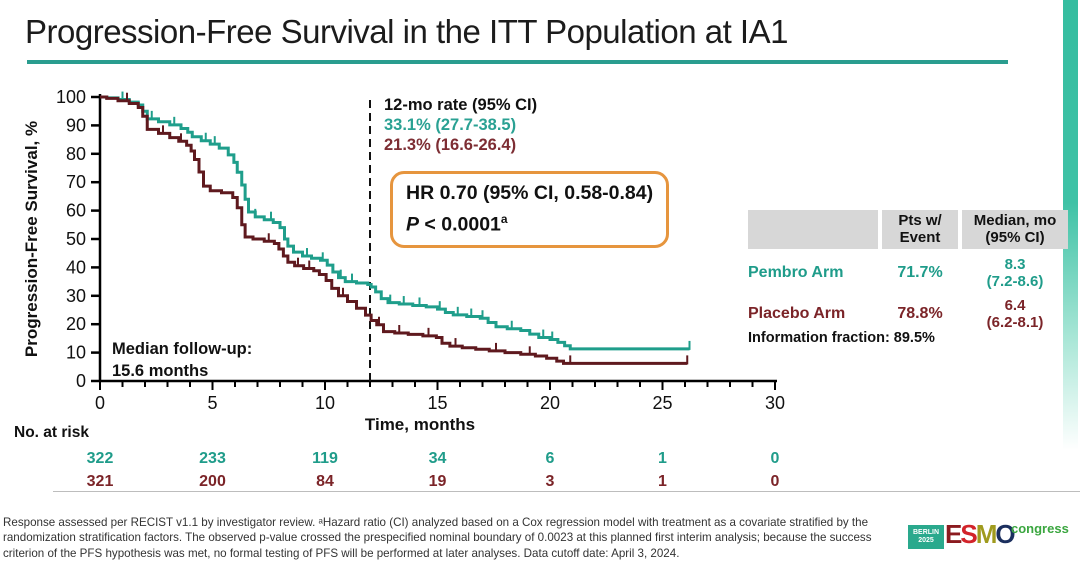 The height and width of the screenshot is (578, 1080). Describe the element at coordinates (920, 229) in the screenshot. I see `summary-header-events: Pts w/ Event` at that location.